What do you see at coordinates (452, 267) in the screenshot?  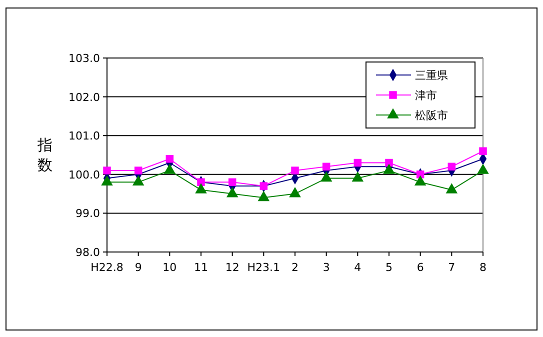 I see `x-tick-label: 7` at bounding box center [452, 267].